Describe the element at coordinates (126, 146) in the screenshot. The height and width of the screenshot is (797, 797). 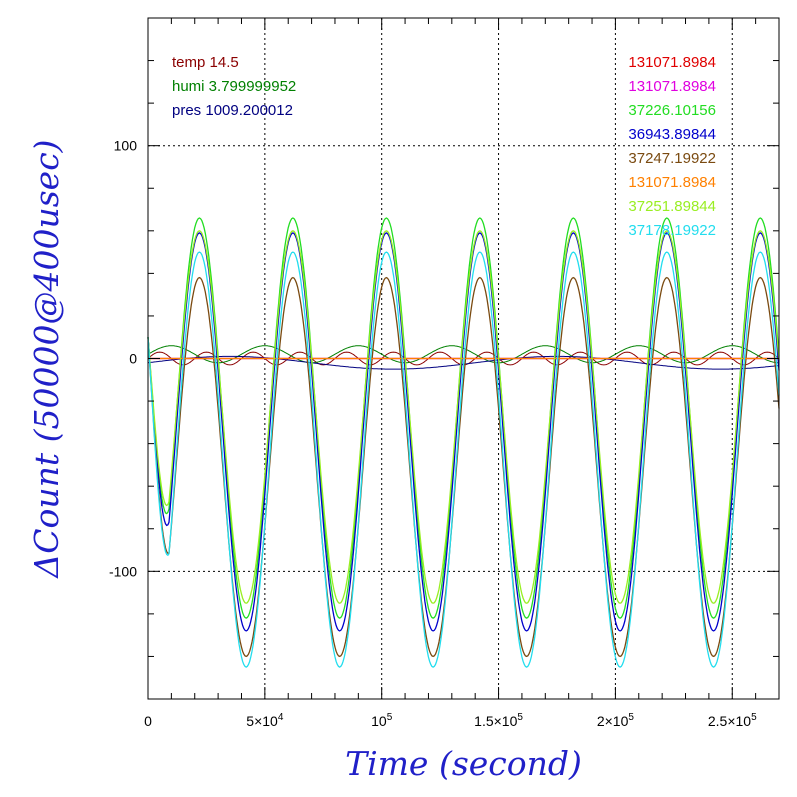
I see `y-tick-label-0: 100` at that location.